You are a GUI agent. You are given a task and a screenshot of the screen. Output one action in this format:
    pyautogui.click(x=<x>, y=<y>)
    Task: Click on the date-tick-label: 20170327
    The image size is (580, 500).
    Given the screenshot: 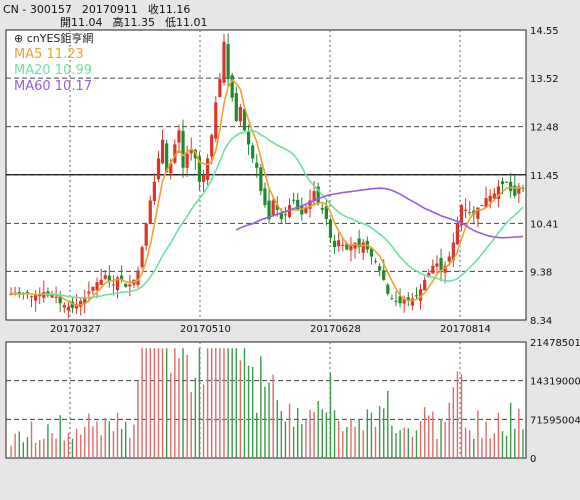 What is the action you would take?
    pyautogui.click(x=75, y=329)
    